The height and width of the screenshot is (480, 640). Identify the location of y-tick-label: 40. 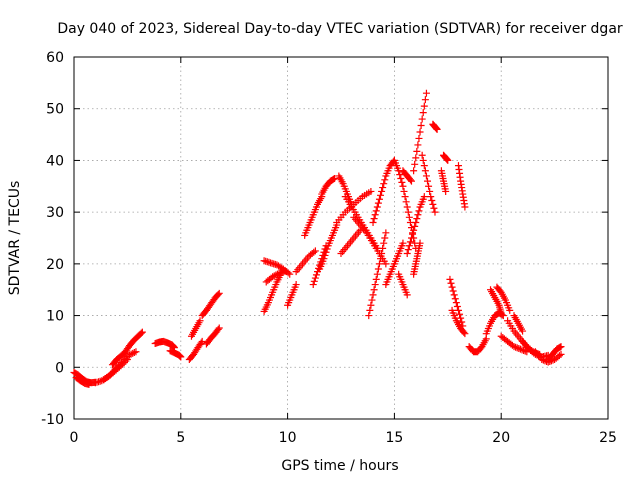
(55, 161).